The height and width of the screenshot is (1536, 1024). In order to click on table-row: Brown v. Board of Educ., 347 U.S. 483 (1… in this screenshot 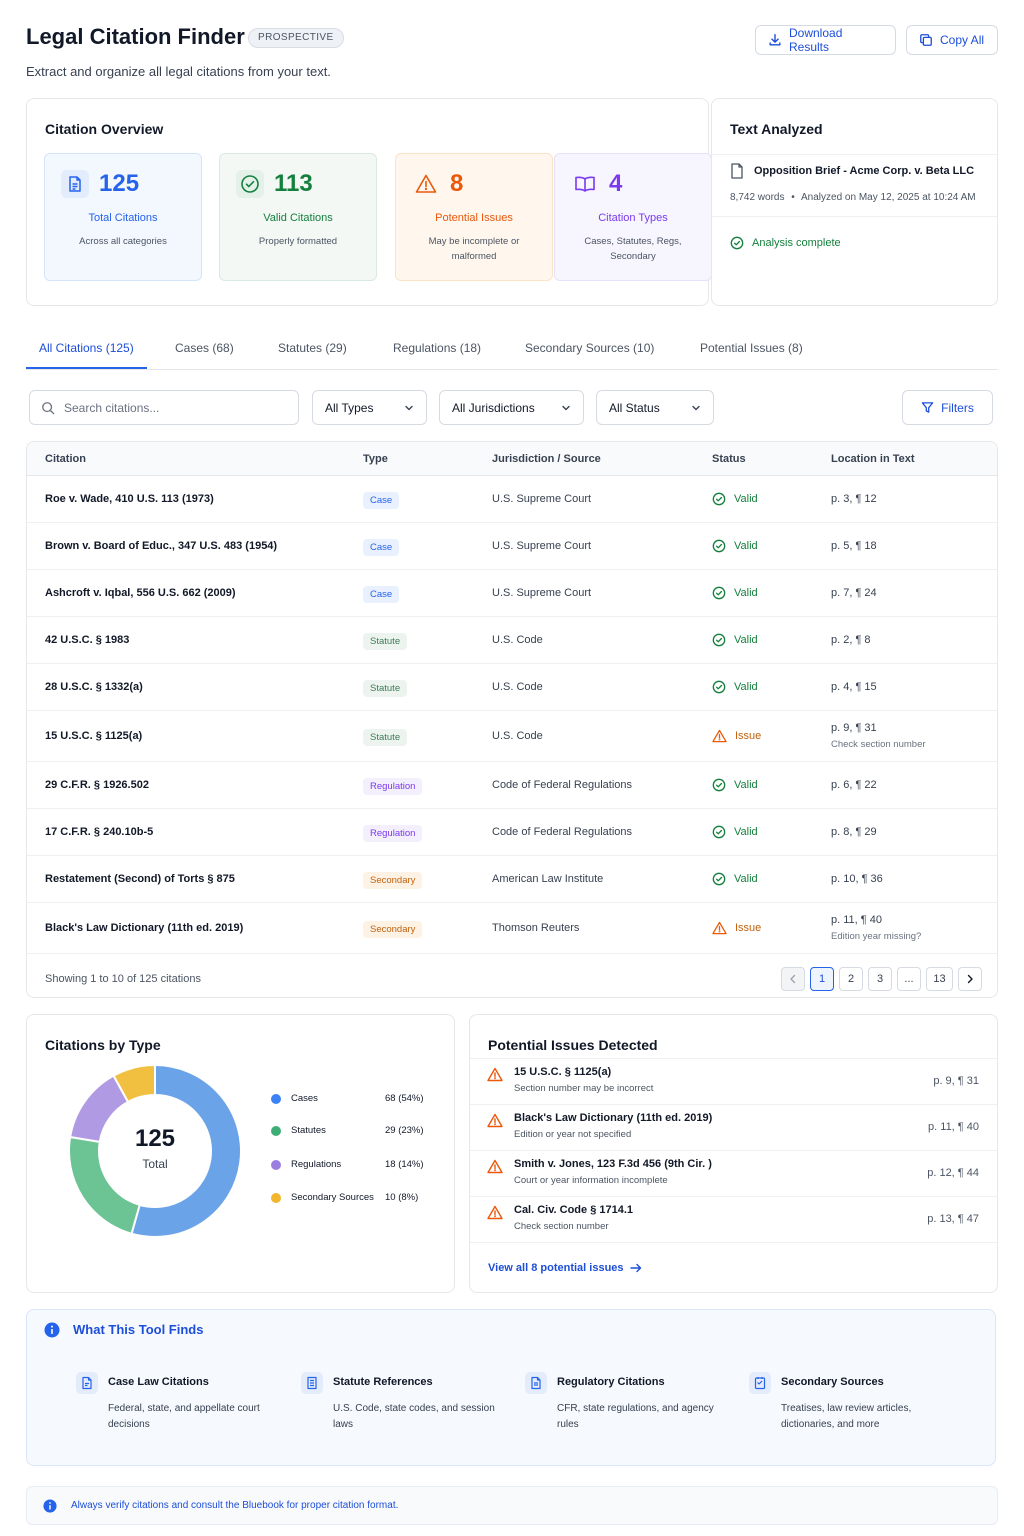, I will do `click(512, 546)`.